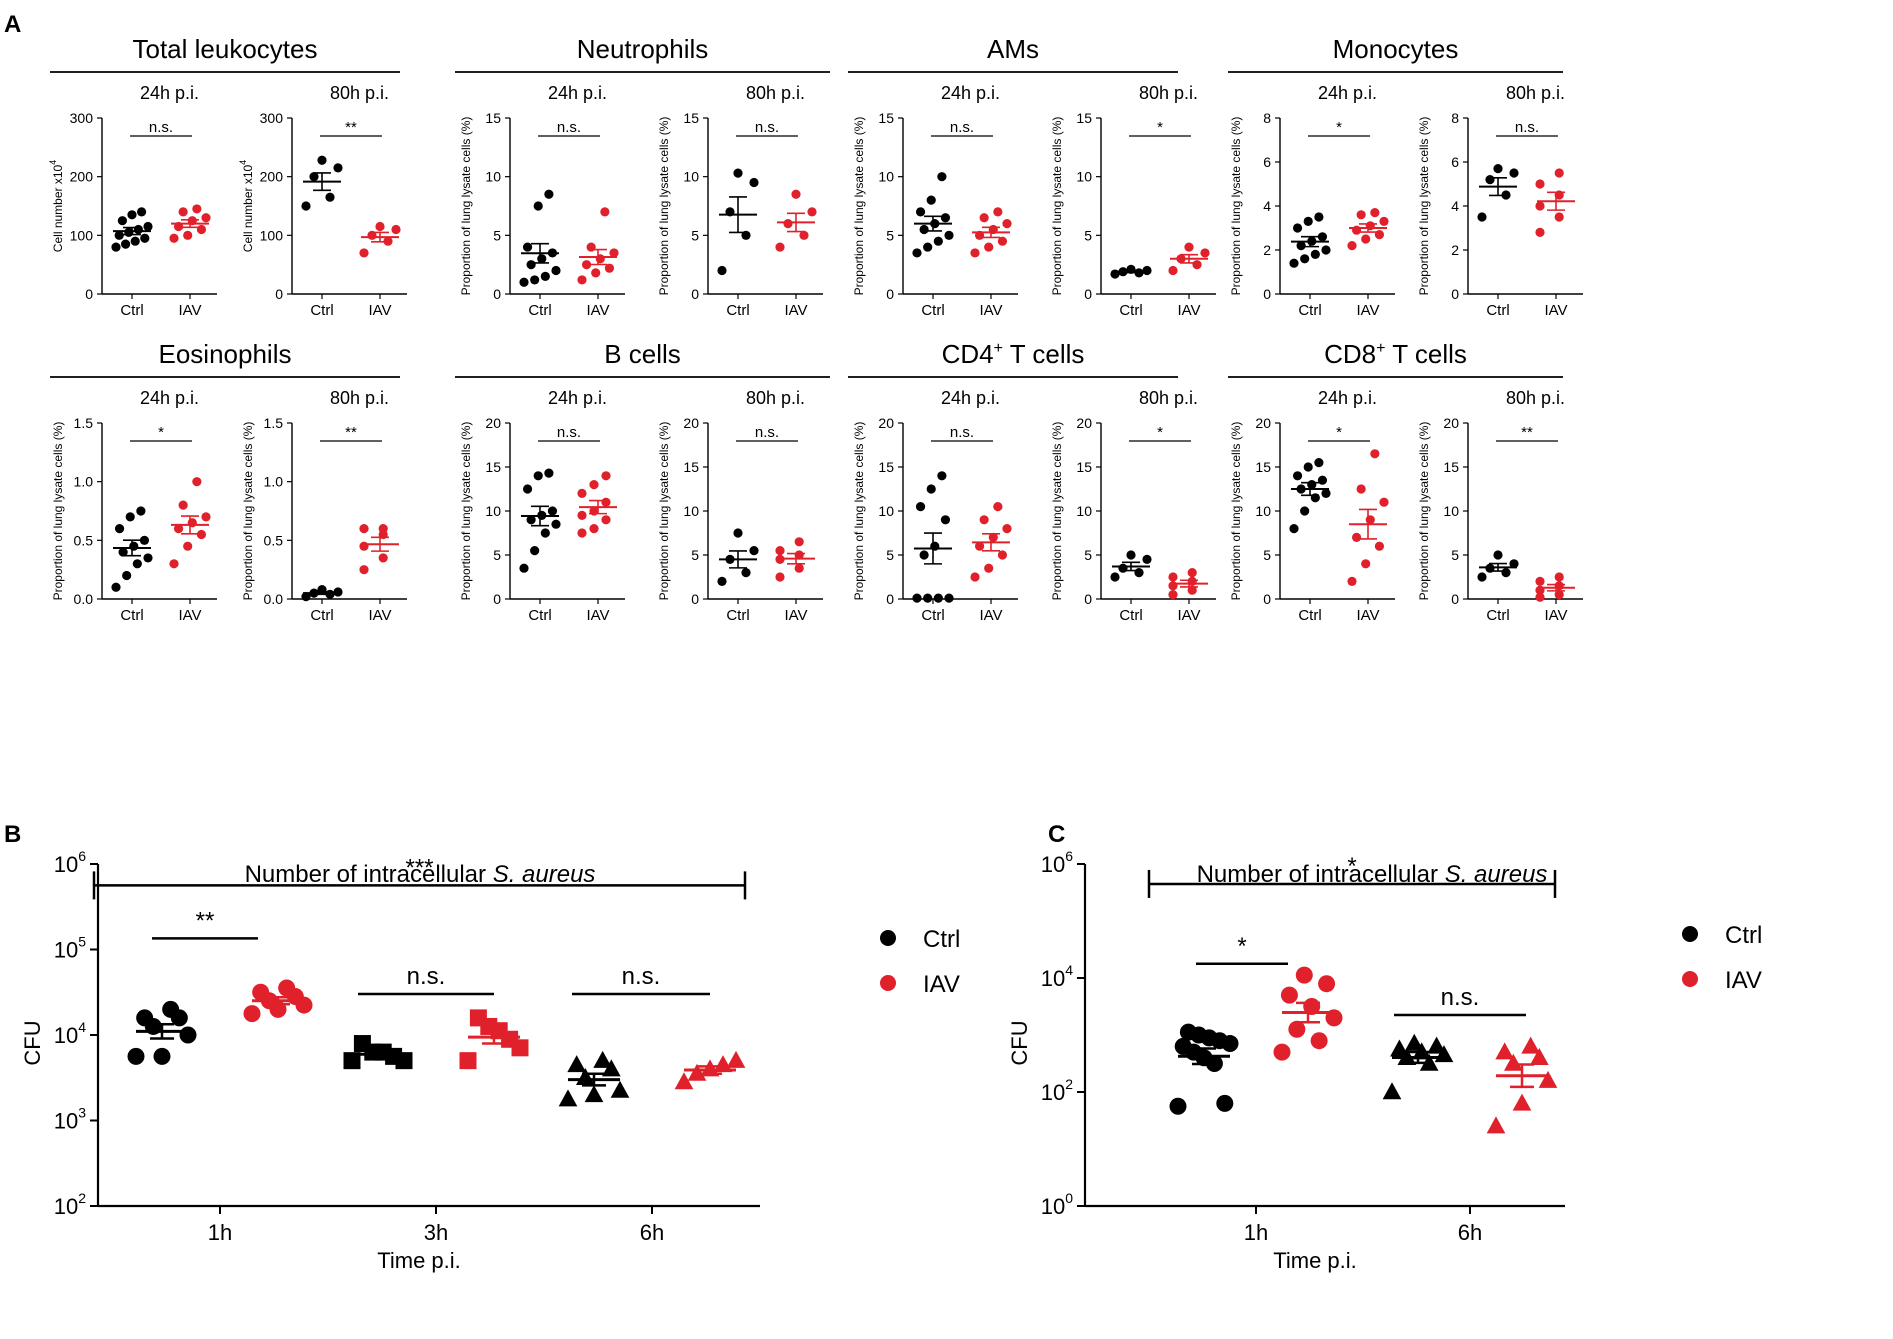 The width and height of the screenshot is (1893, 1339). Describe the element at coordinates (1053, 1206) in the screenshot. I see `y-tick-base: 10` at that location.